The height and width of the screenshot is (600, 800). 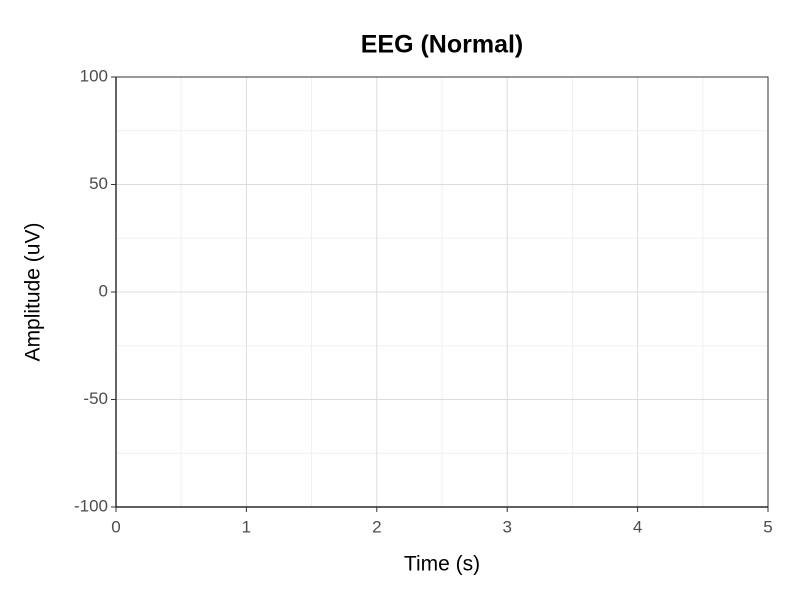 What do you see at coordinates (246, 526) in the screenshot?
I see `x-tick-label: 1` at bounding box center [246, 526].